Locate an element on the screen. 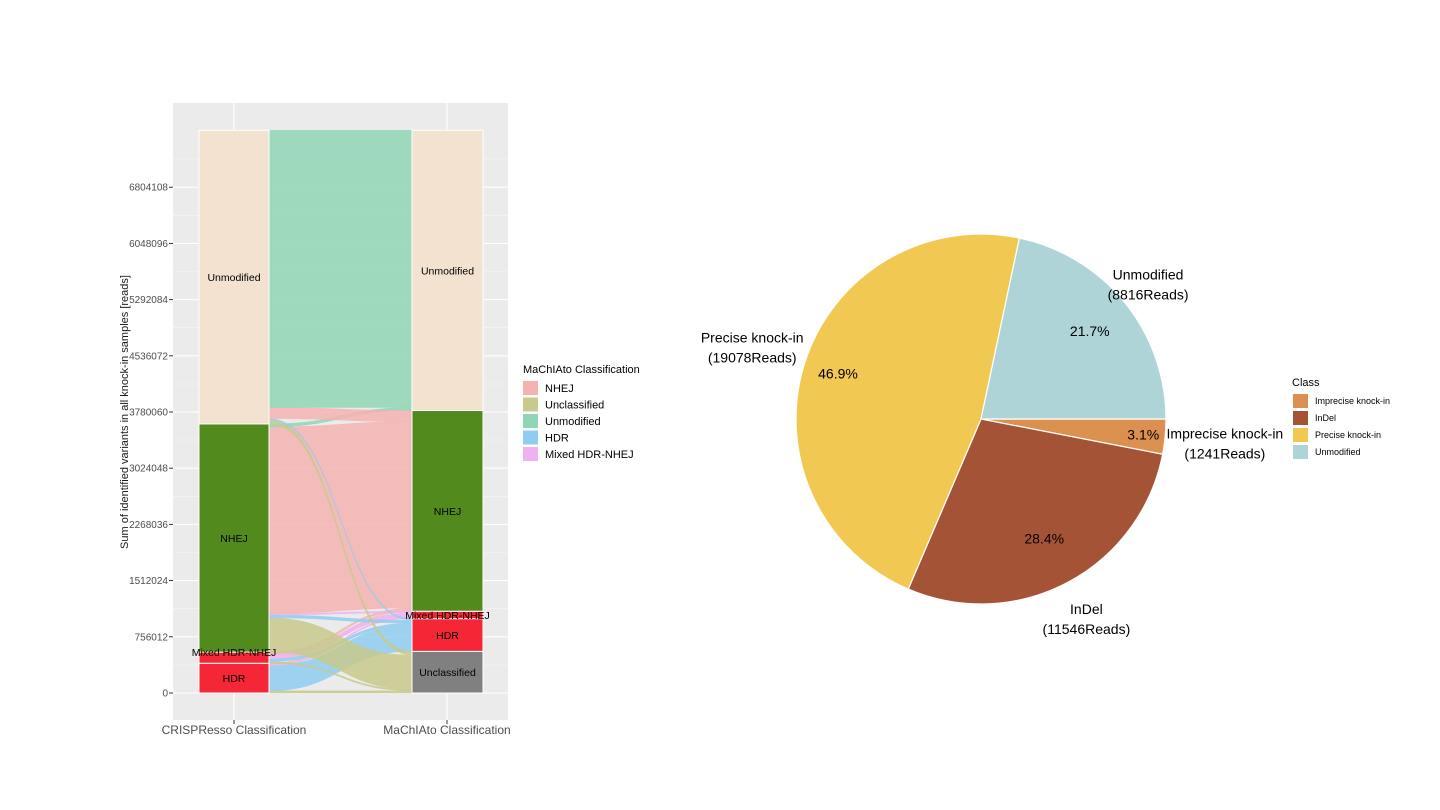  flow-hdr-to-unclassified is located at coordinates (340, 692).